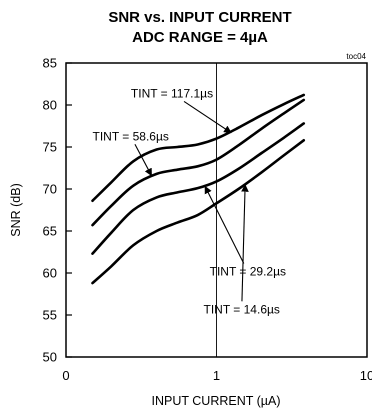 The height and width of the screenshot is (411, 372). I want to click on y-axis-label: SNR (dB), so click(16, 209).